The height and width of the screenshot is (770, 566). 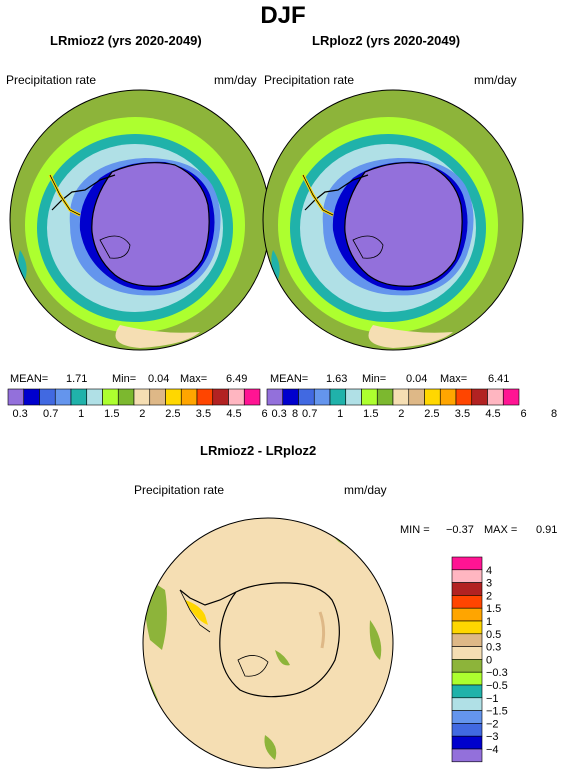 I want to click on panel-2-colorbar-tick-label: 0.3, so click(x=278, y=414).